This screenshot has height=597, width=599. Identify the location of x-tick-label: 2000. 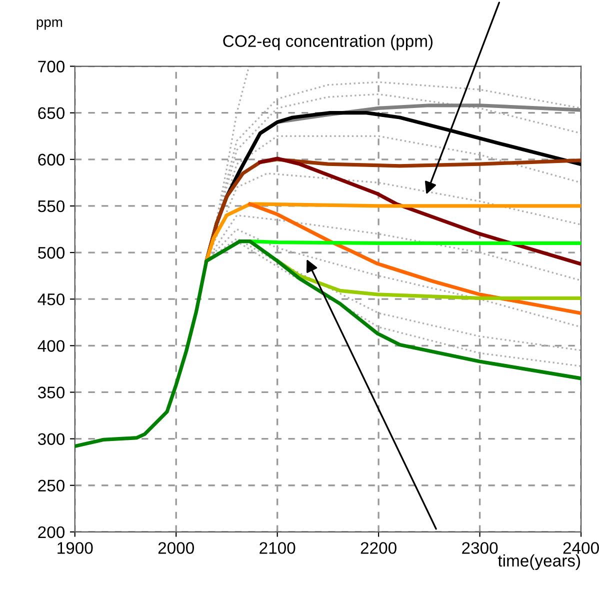
(176, 548).